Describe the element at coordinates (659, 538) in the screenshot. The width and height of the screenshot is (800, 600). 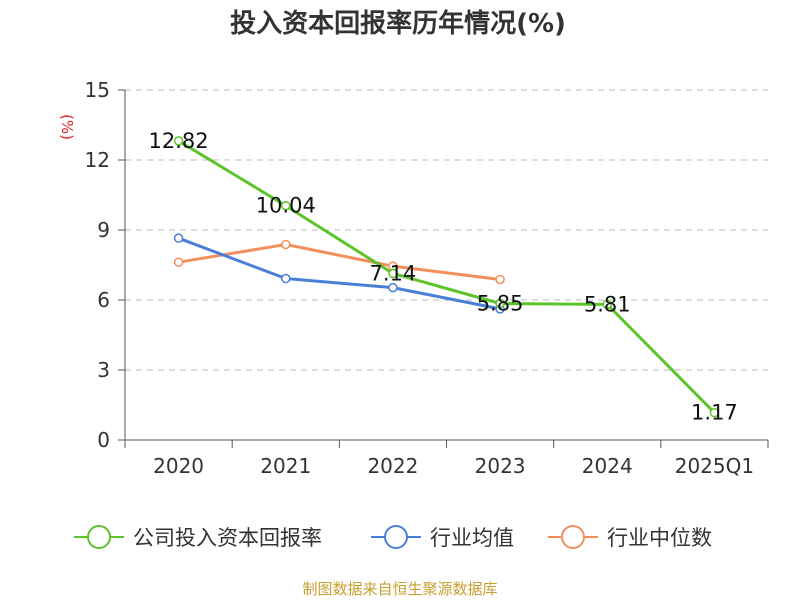
I see `legend-label: 行业中位数` at that location.